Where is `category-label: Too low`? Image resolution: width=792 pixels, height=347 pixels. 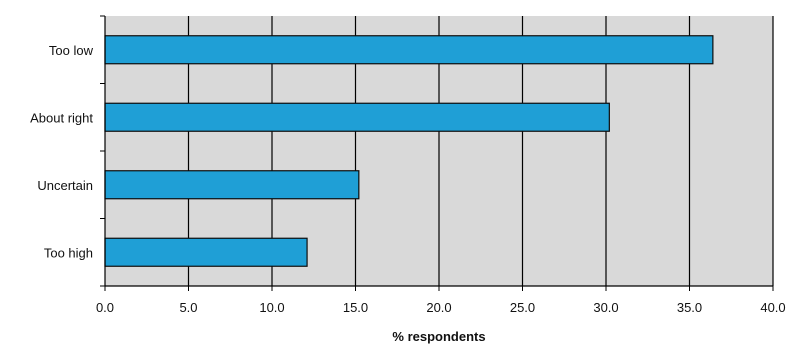
category-label: Too low is located at coordinates (71, 50).